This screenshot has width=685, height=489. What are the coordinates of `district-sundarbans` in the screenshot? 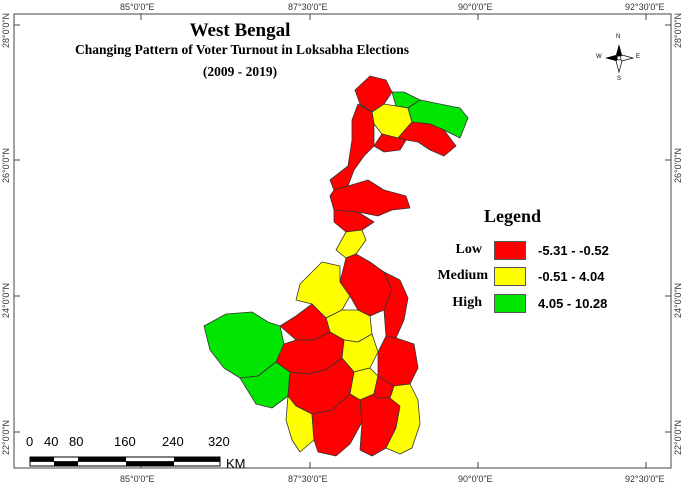 It's located at (403, 419).